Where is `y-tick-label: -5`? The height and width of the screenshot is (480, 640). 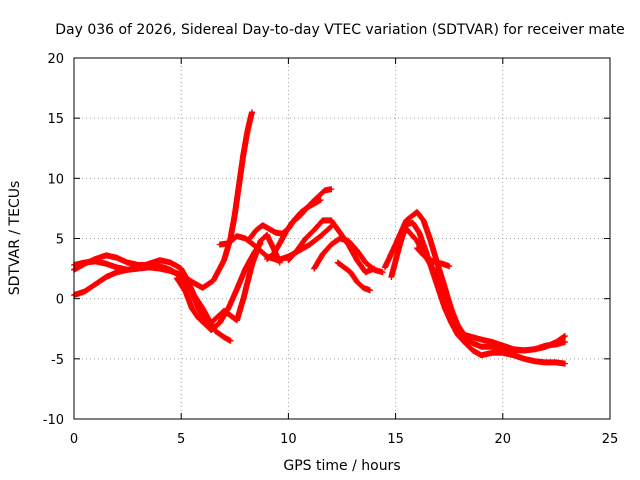
y-tick-label: -5 is located at coordinates (57, 360).